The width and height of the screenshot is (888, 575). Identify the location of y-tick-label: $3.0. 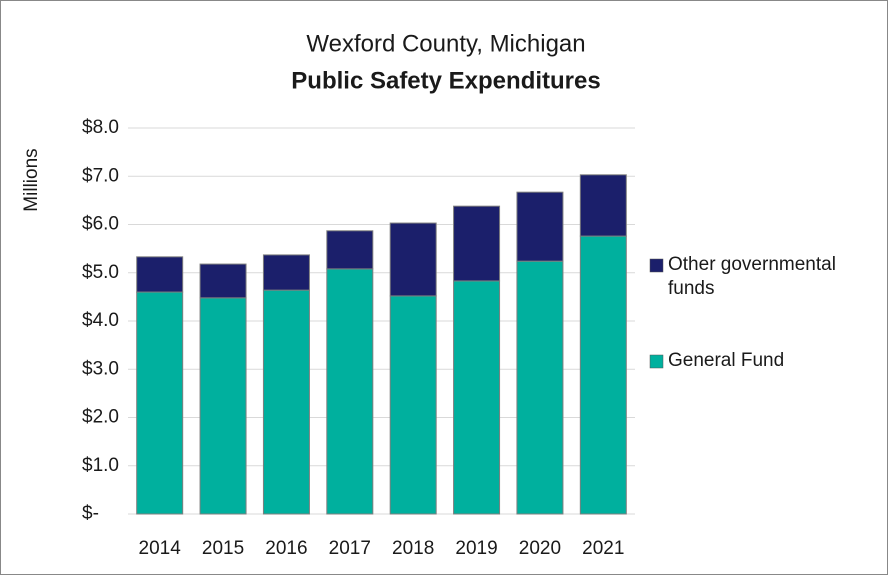
(100, 368).